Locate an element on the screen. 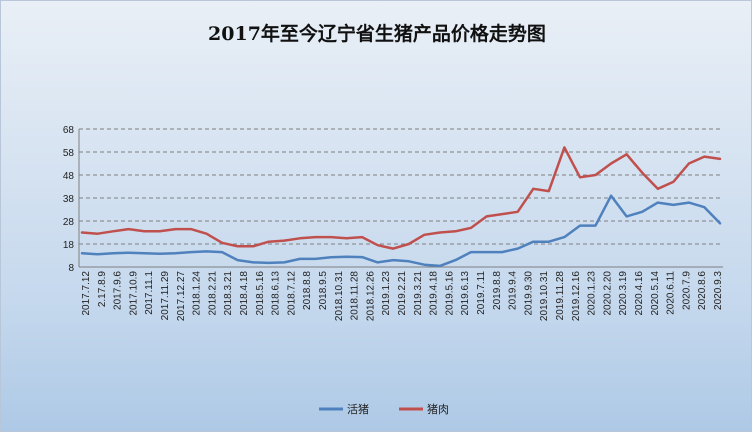 The image size is (752, 433). x-tick-label: 2019.5.16 is located at coordinates (449, 293).